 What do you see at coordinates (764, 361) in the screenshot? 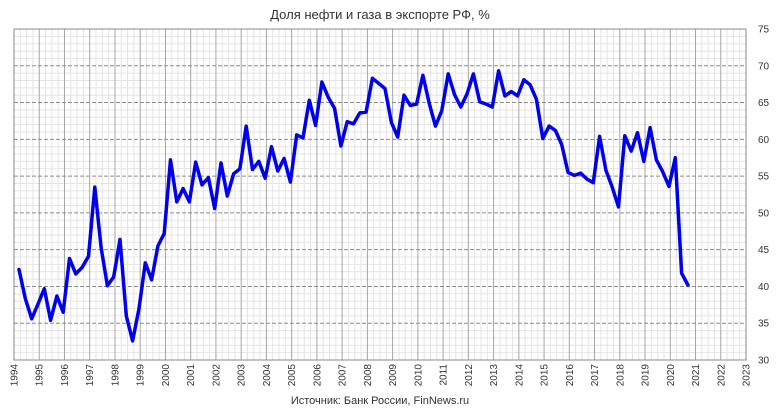
I see `y-tick-label: 30` at bounding box center [764, 361].